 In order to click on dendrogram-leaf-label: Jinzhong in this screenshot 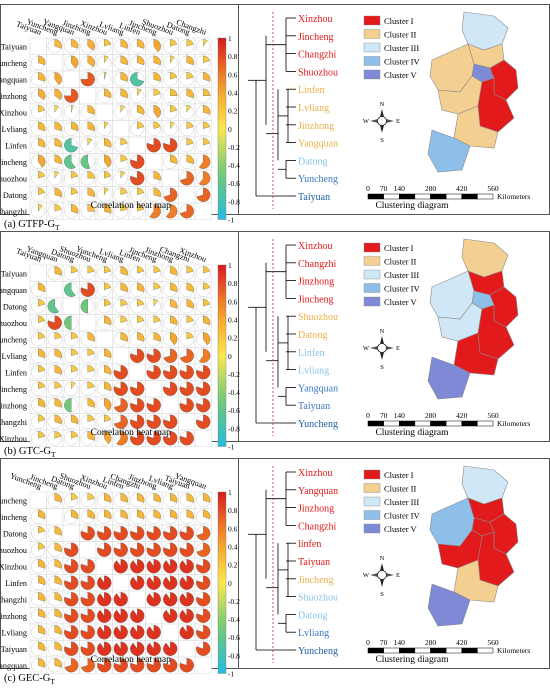, I will do `click(316, 282)`.